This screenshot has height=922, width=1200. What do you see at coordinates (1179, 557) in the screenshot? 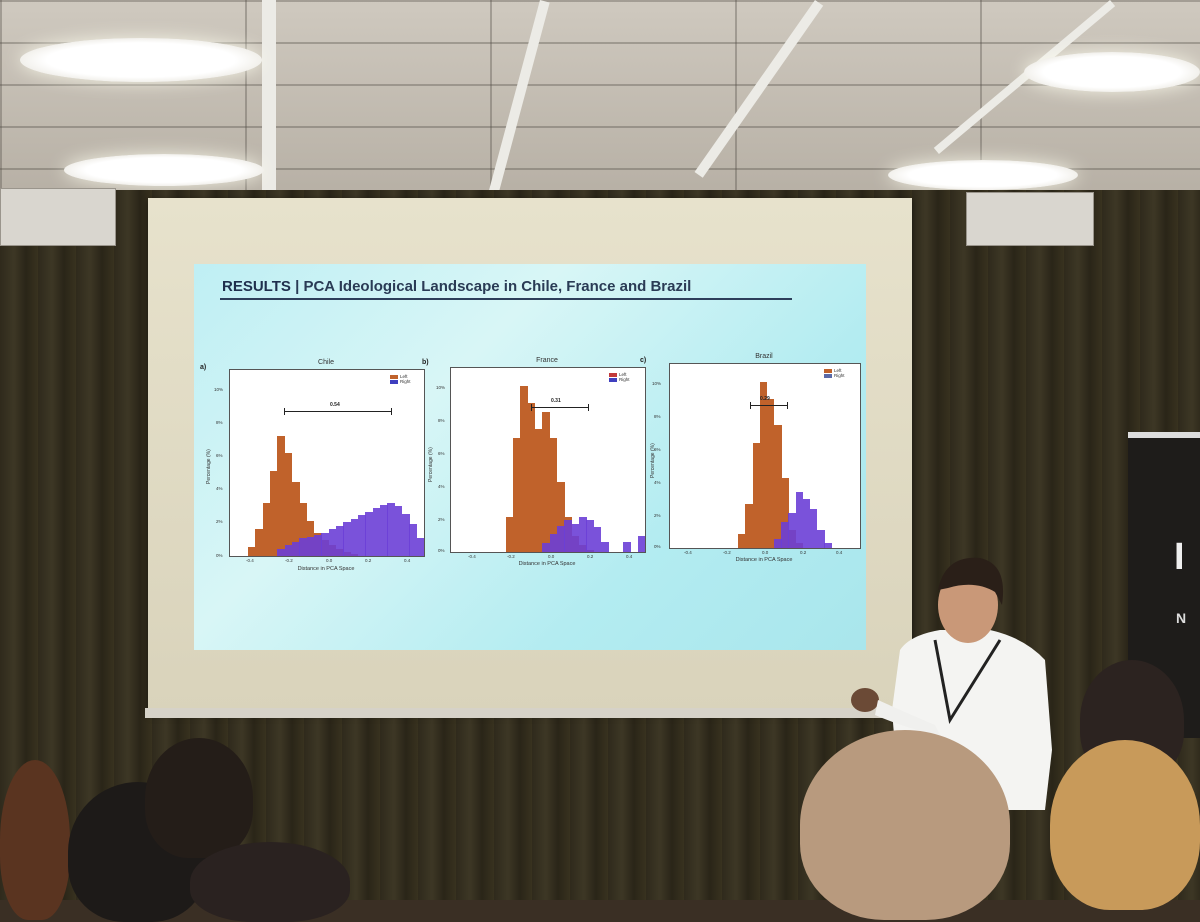
I see `banner-letter-large: I` at bounding box center [1179, 557].